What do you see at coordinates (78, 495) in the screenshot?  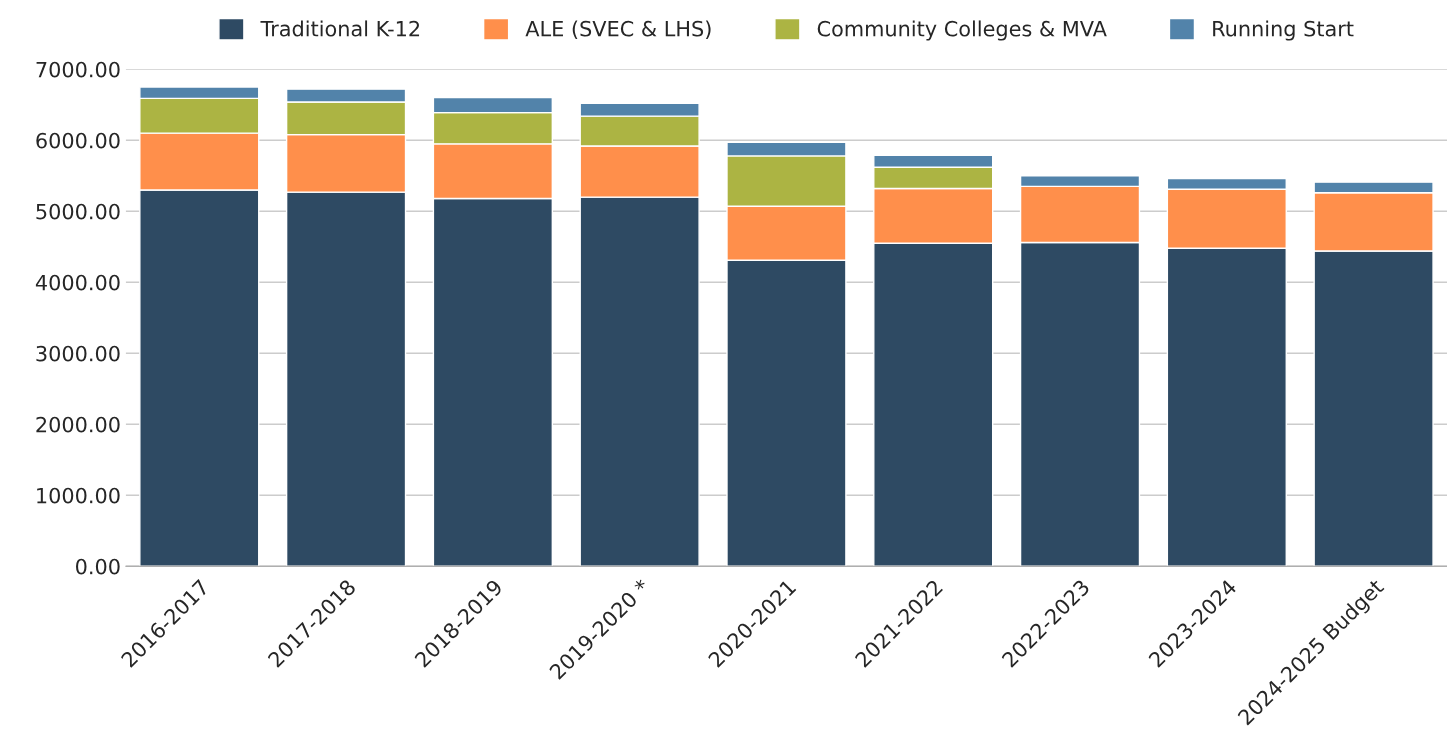 I see `y-tick-label: 1000.00` at bounding box center [78, 495].